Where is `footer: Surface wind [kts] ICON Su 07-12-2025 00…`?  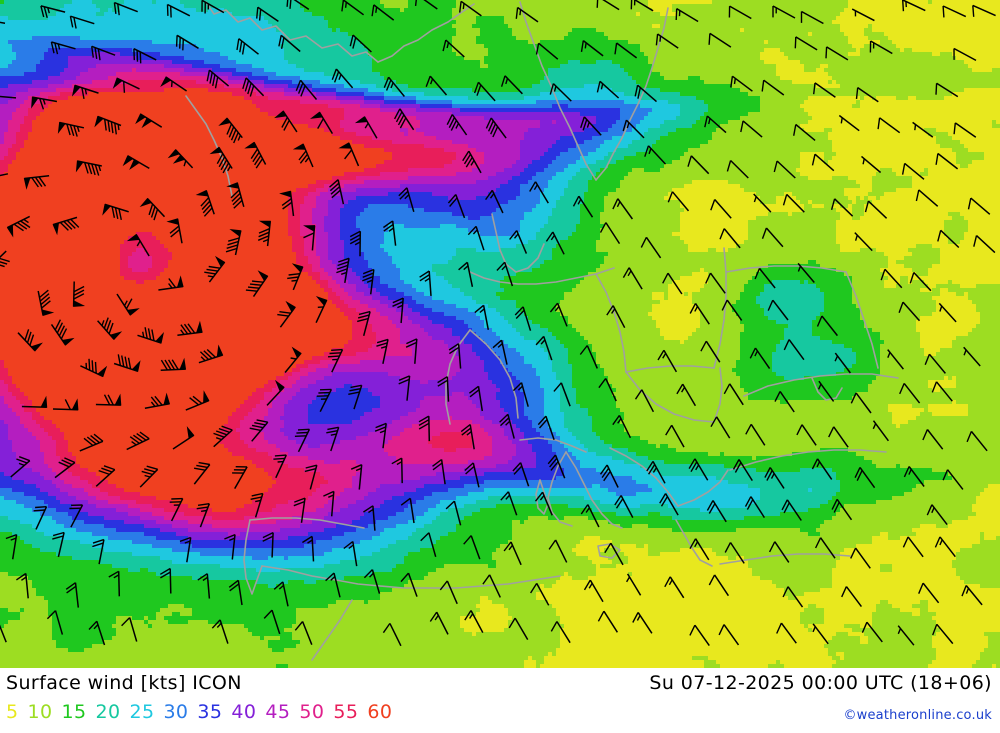 footer: Surface wind [kts] ICON Su 07-12-2025 00… is located at coordinates (500, 700).